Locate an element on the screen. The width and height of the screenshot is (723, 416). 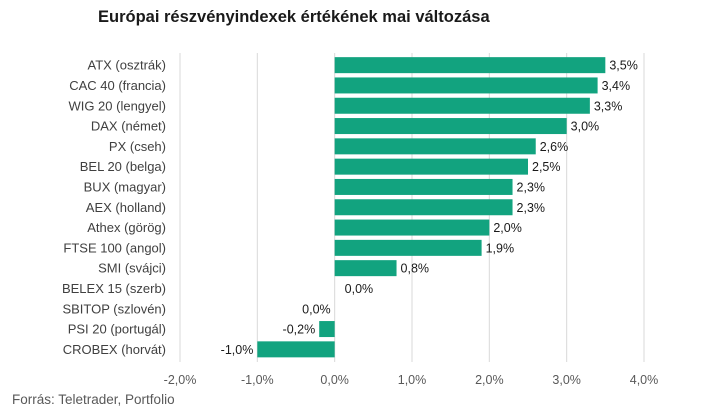
x-tick-label: -1,0% is located at coordinates (257, 380).